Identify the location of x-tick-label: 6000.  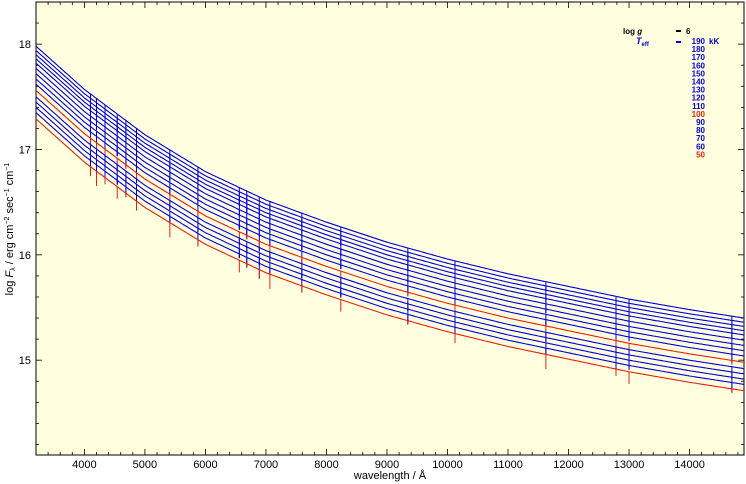
(205, 465).